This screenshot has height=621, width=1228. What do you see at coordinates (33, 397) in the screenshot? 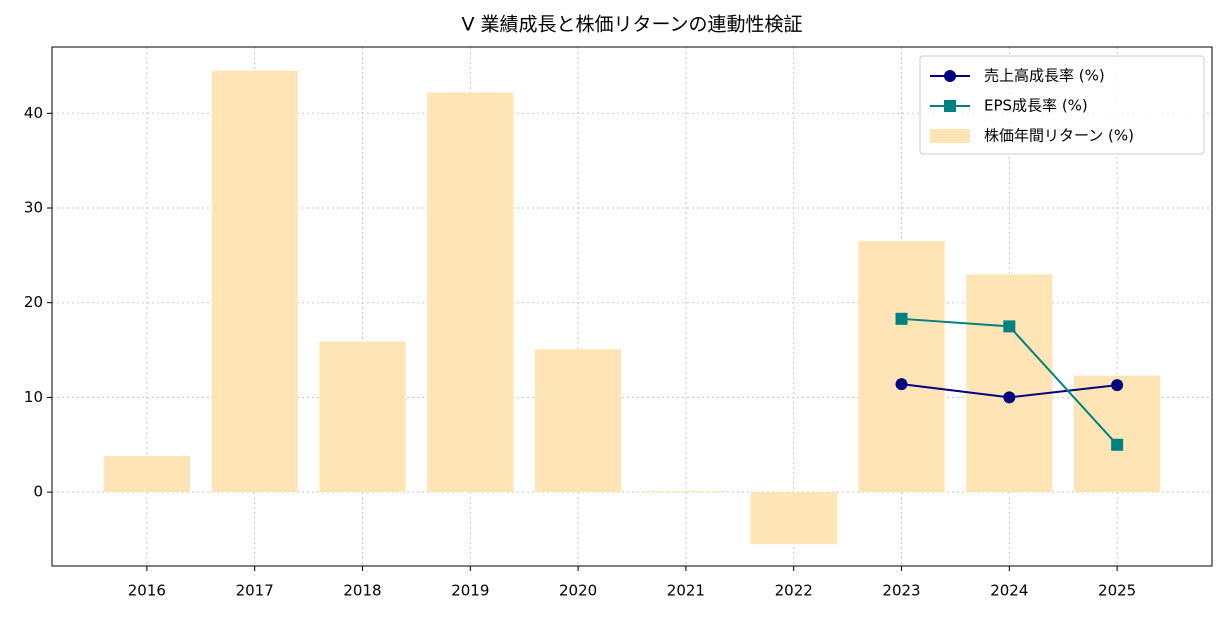
I see `y-tick-label: 10` at bounding box center [33, 397].